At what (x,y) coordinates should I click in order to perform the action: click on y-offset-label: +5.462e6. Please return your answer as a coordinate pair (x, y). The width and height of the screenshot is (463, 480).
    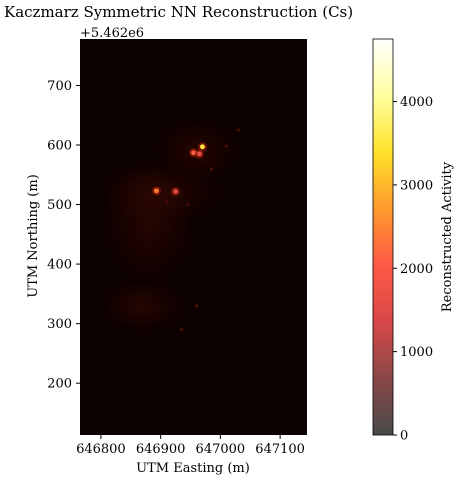
    Looking at the image, I should click on (112, 33).